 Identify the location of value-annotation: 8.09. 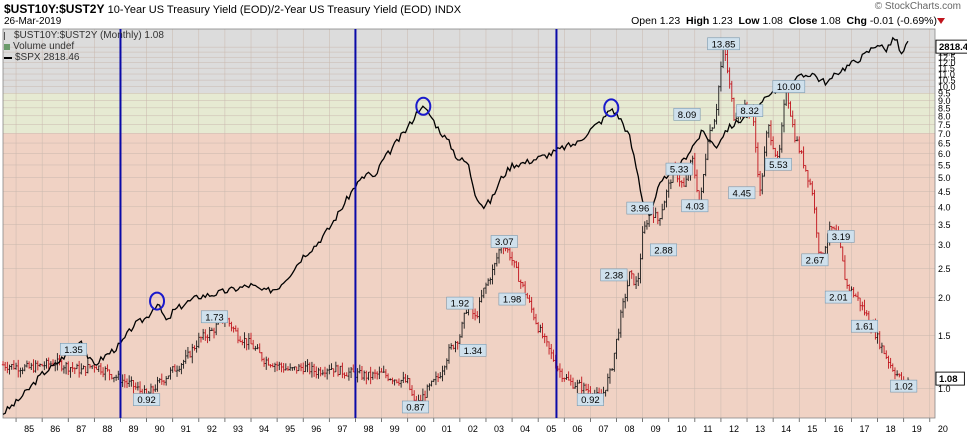
(687, 114).